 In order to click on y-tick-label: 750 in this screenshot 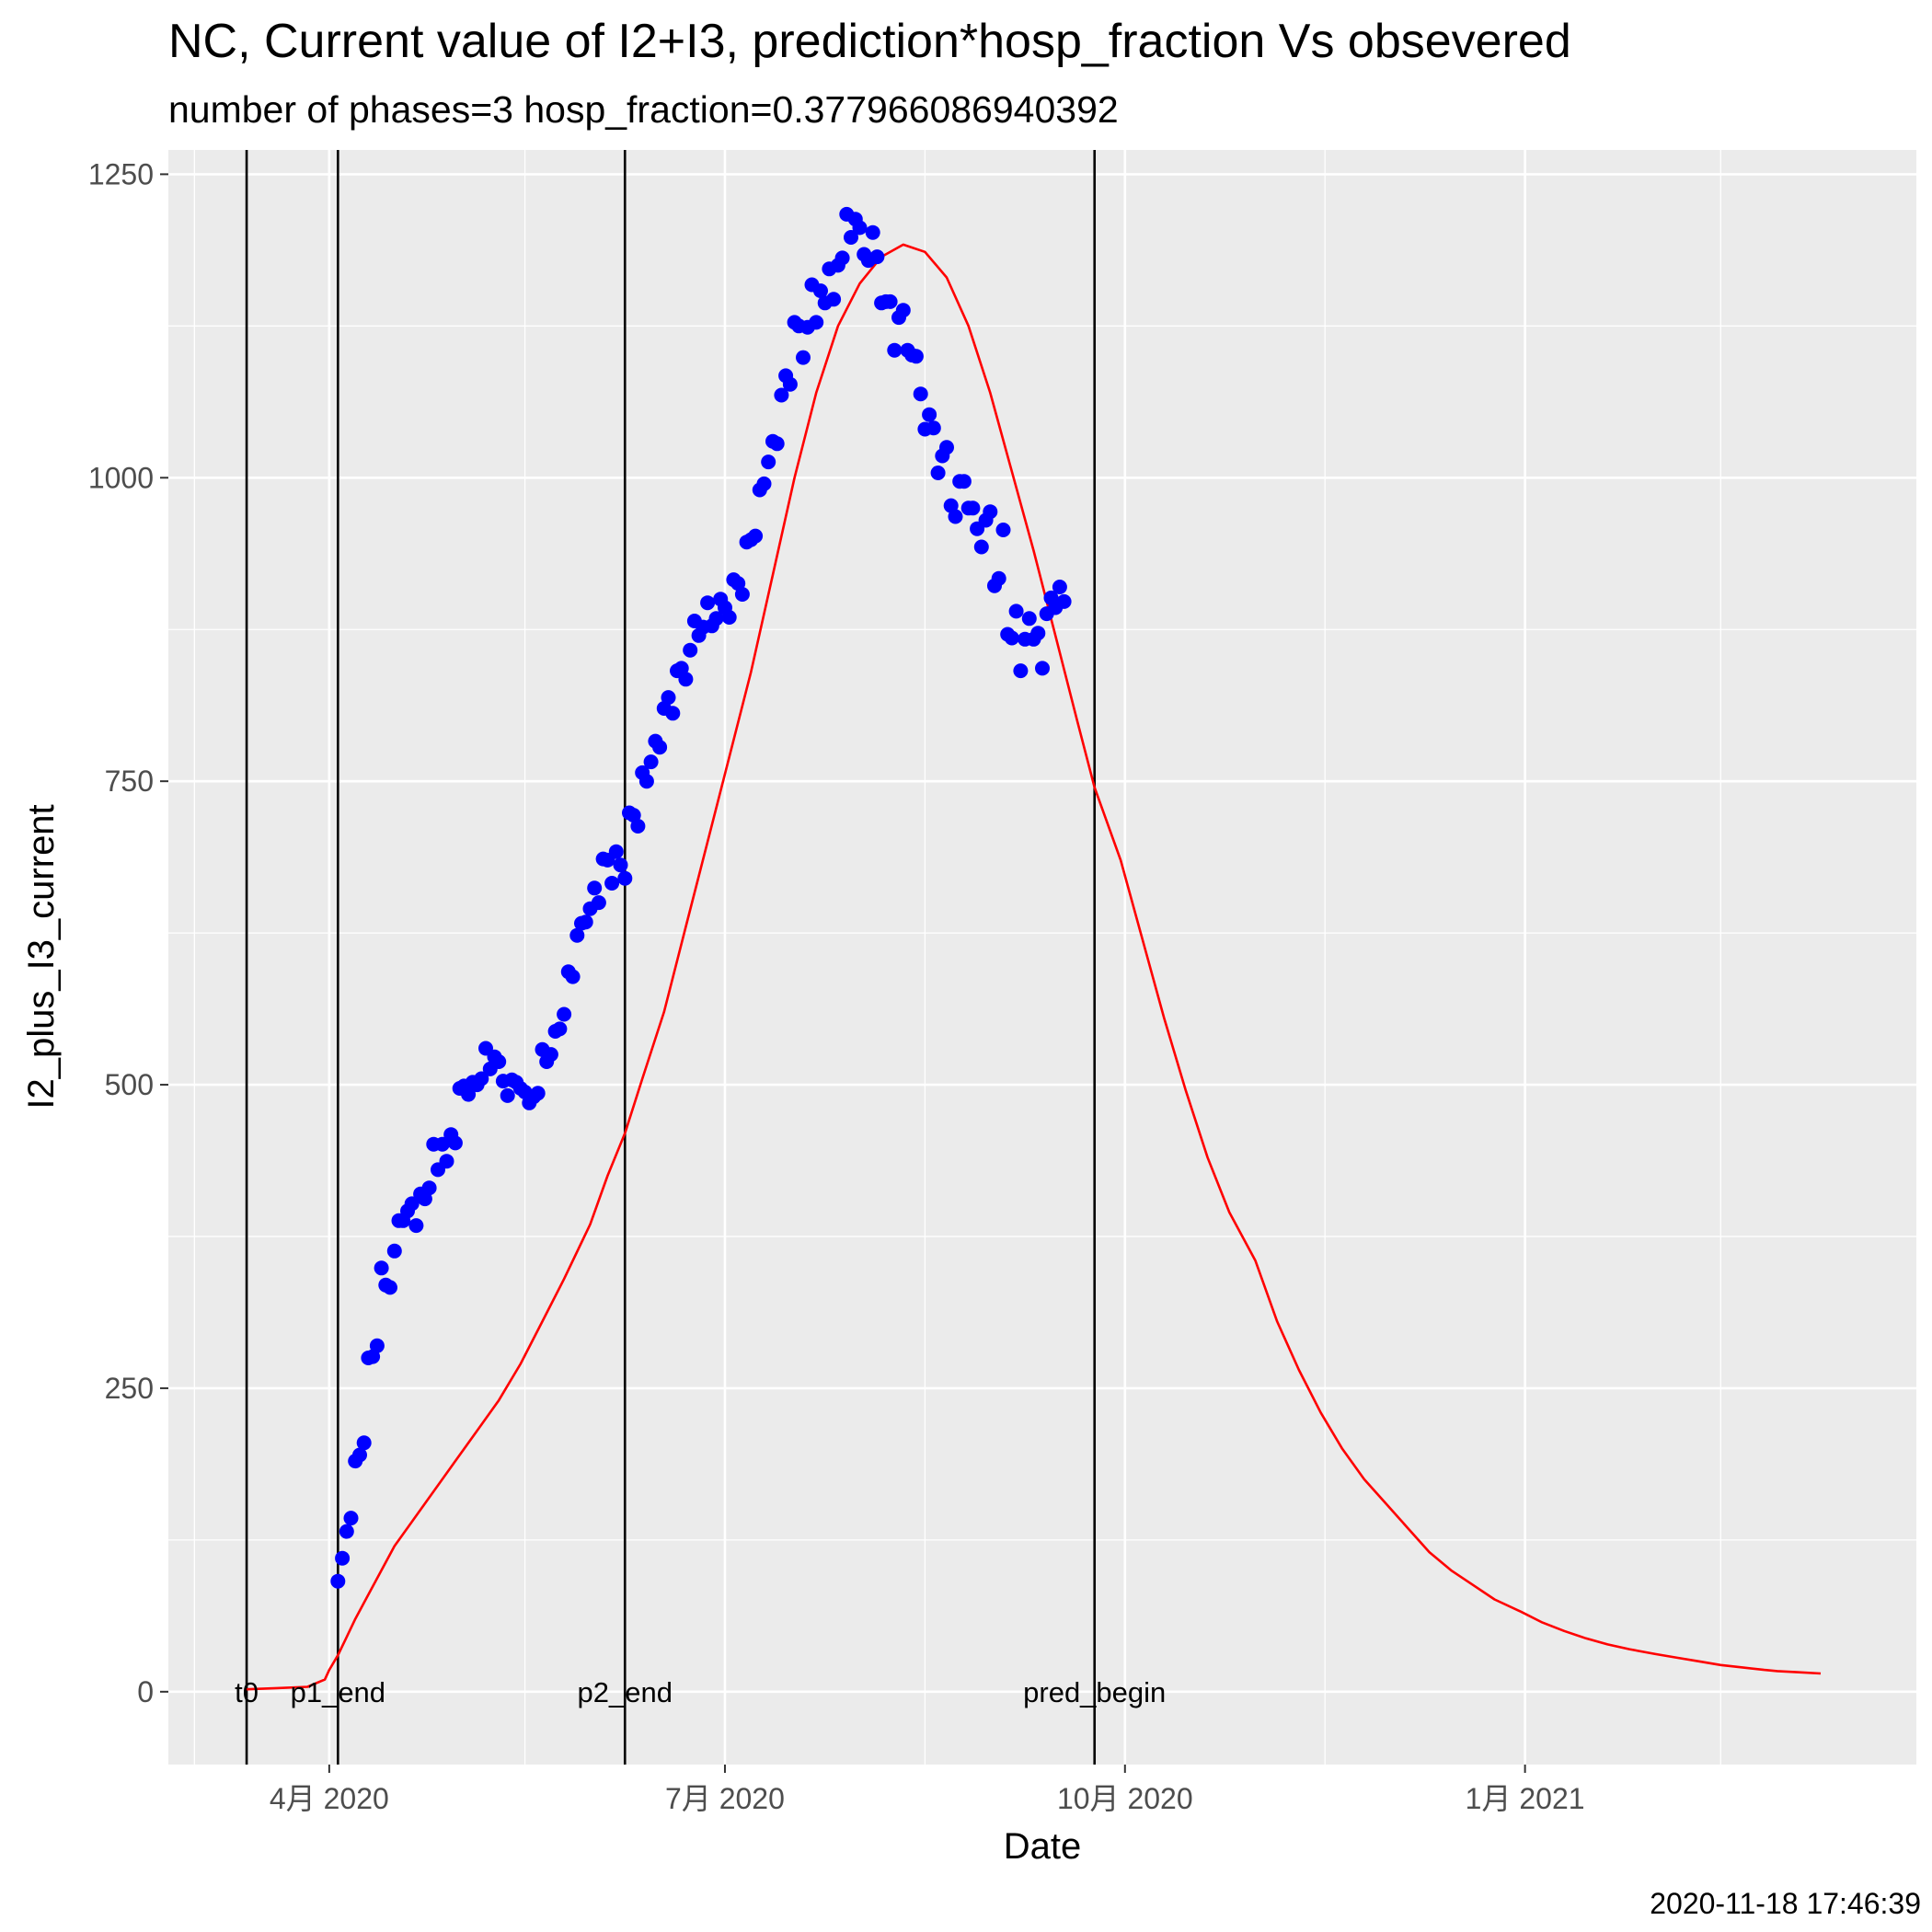, I will do `click(129, 781)`.